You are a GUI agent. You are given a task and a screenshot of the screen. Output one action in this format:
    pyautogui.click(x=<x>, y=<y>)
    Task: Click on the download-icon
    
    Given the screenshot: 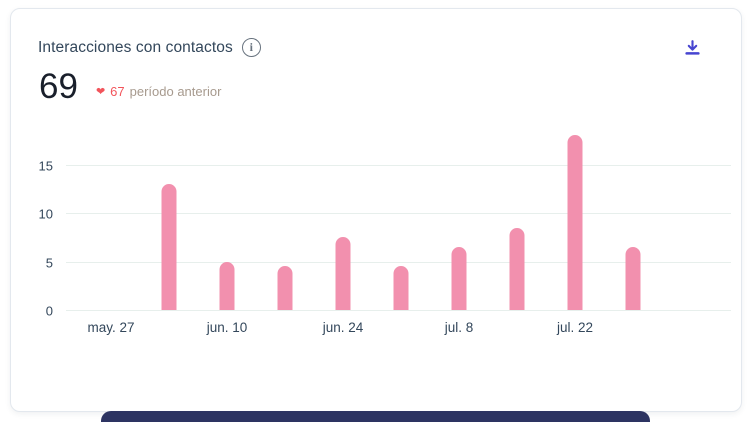 What is the action you would take?
    pyautogui.click(x=692, y=47)
    